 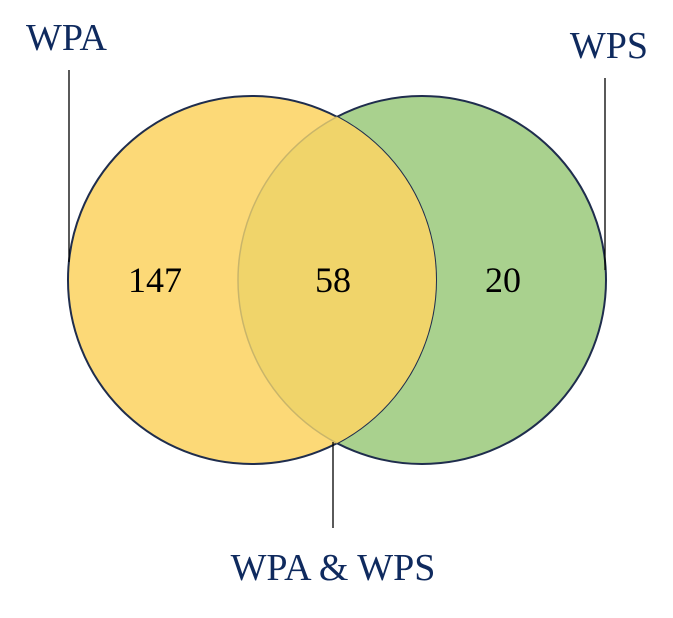 What do you see at coordinates (609, 46) in the screenshot?
I see `wps-label: WPS` at bounding box center [609, 46].